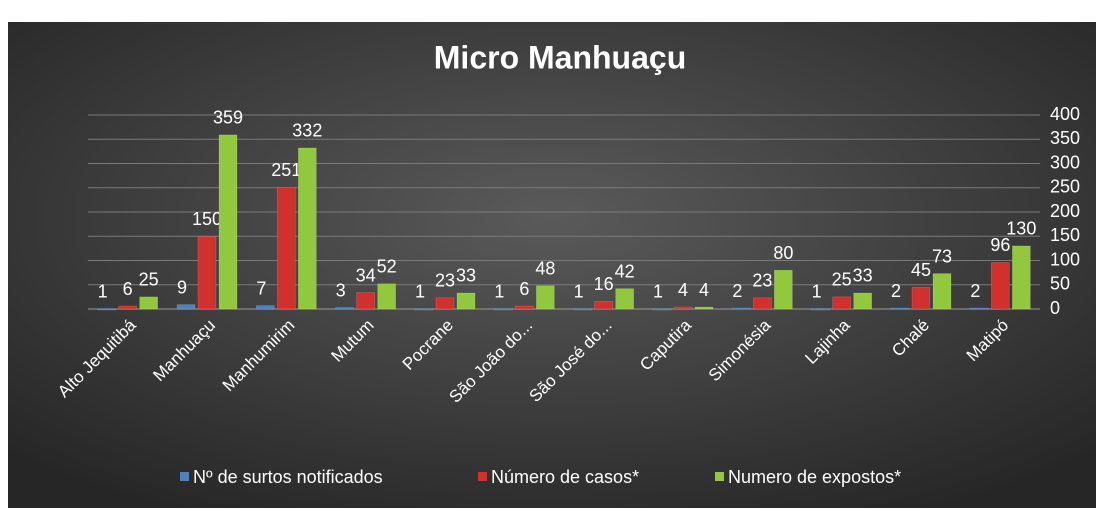 The height and width of the screenshot is (510, 1104). I want to click on y-tick-label: 200, so click(1065, 211).